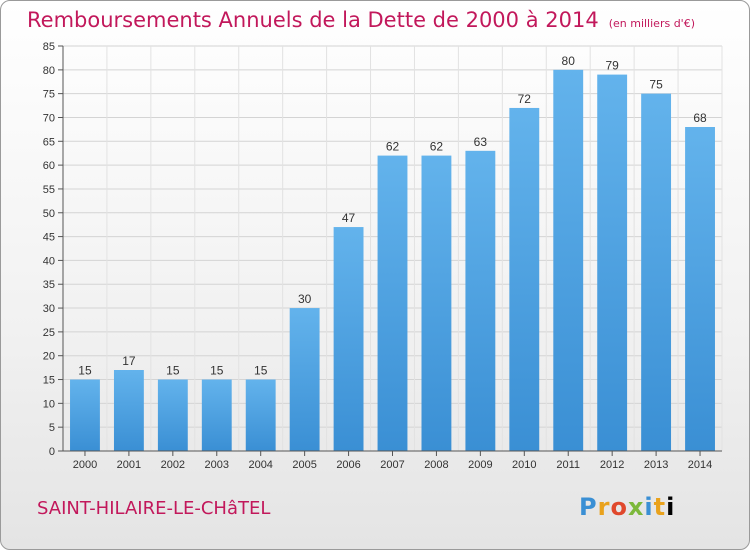  Describe the element at coordinates (154, 508) in the screenshot. I see `commune-name: SAINT-HILAIRE-LE-CHâTEL` at that location.